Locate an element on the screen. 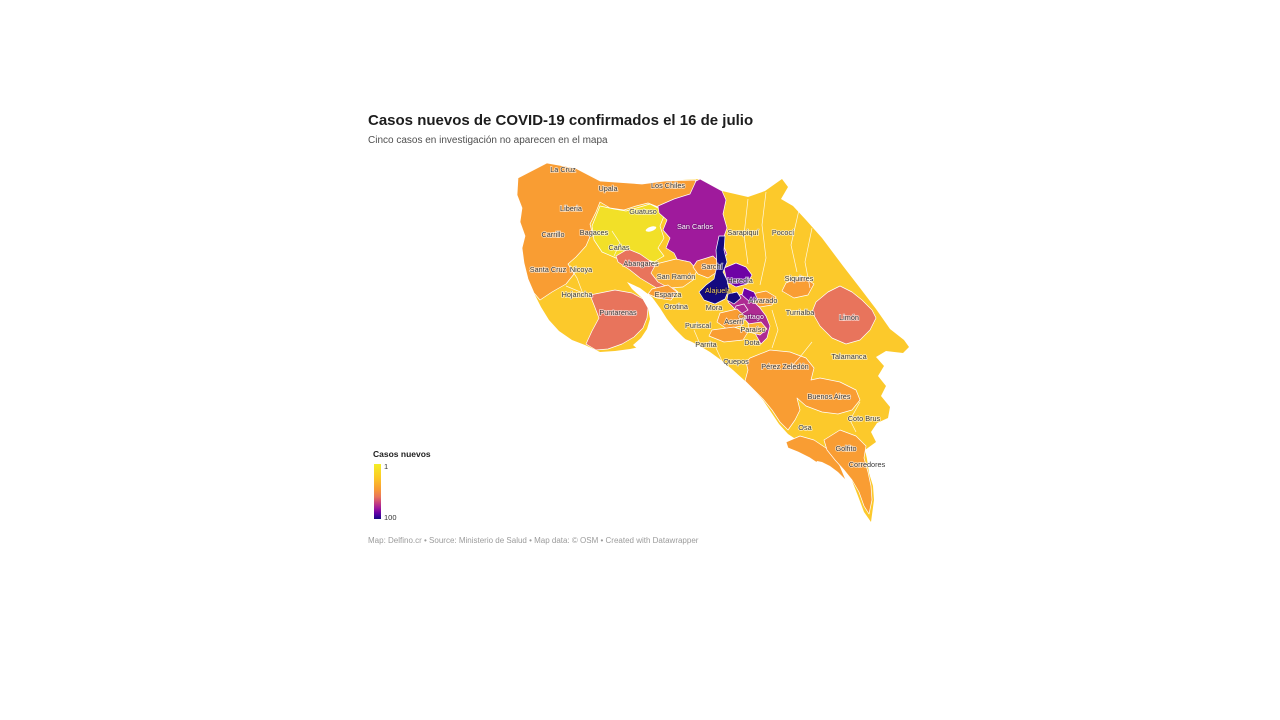  canton-label-golfito: Golfito is located at coordinates (845, 448).